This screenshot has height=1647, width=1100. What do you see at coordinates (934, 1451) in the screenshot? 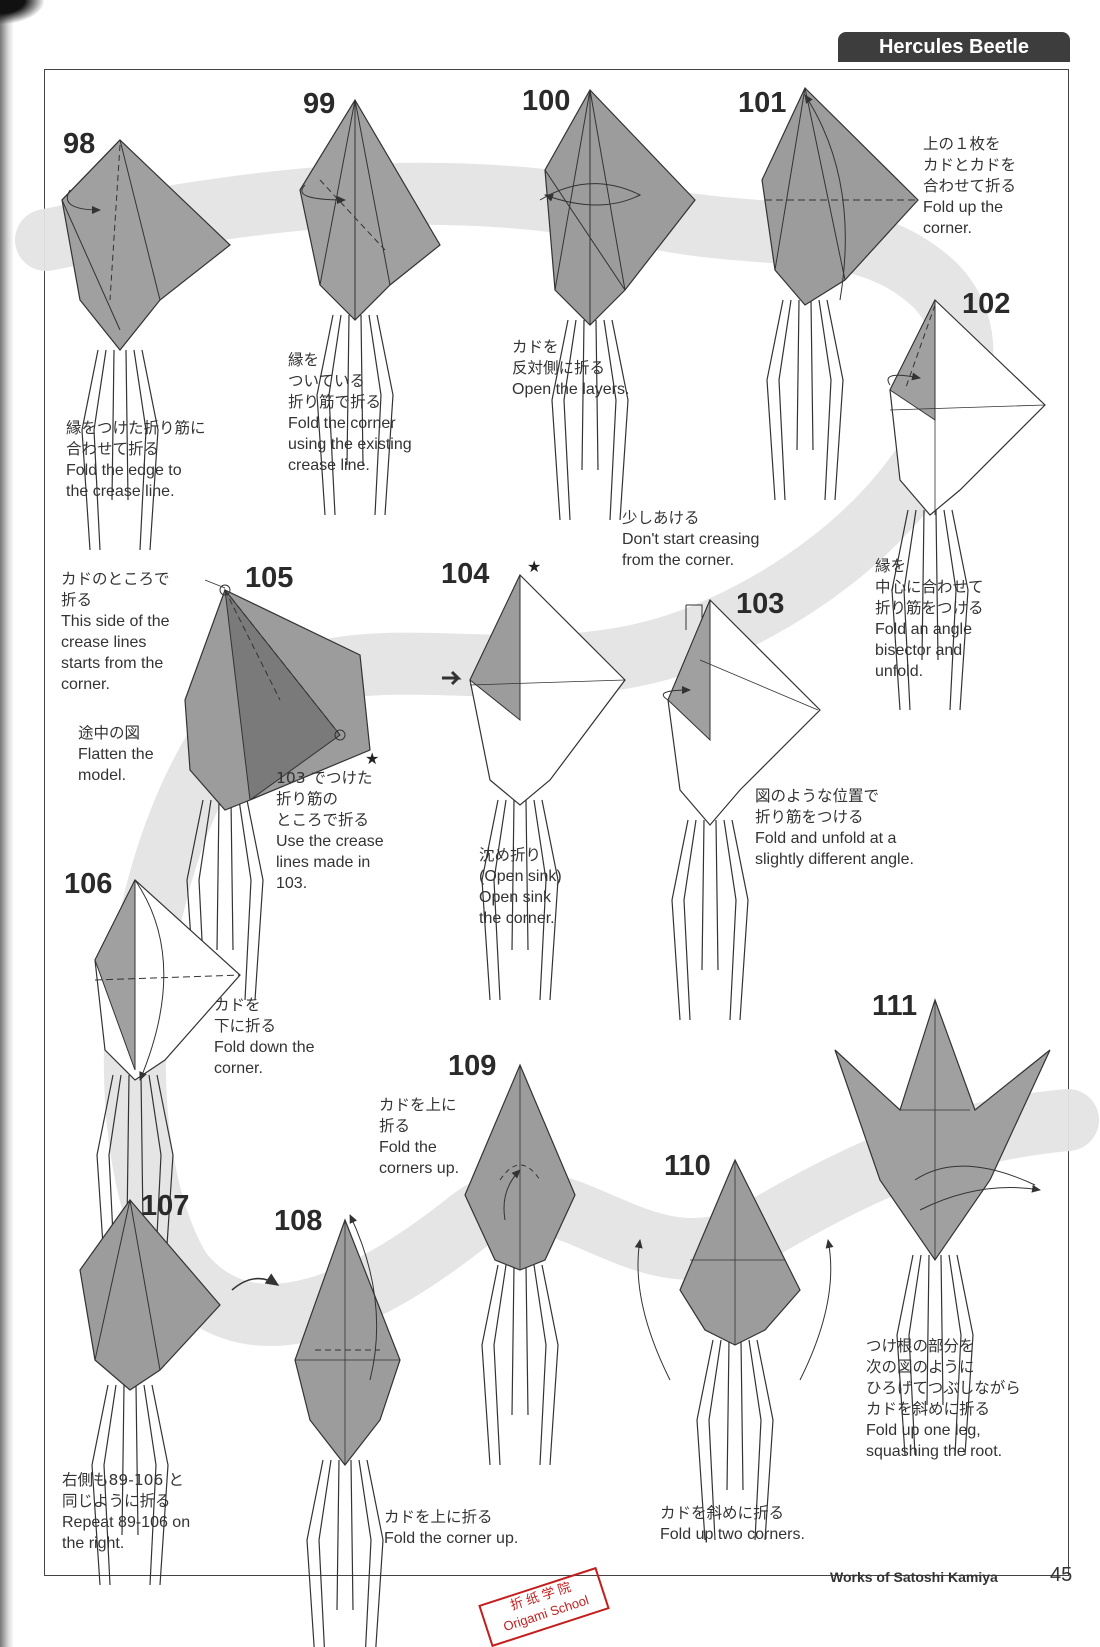
I see `caption-en-line: squashing the root.` at bounding box center [934, 1451].